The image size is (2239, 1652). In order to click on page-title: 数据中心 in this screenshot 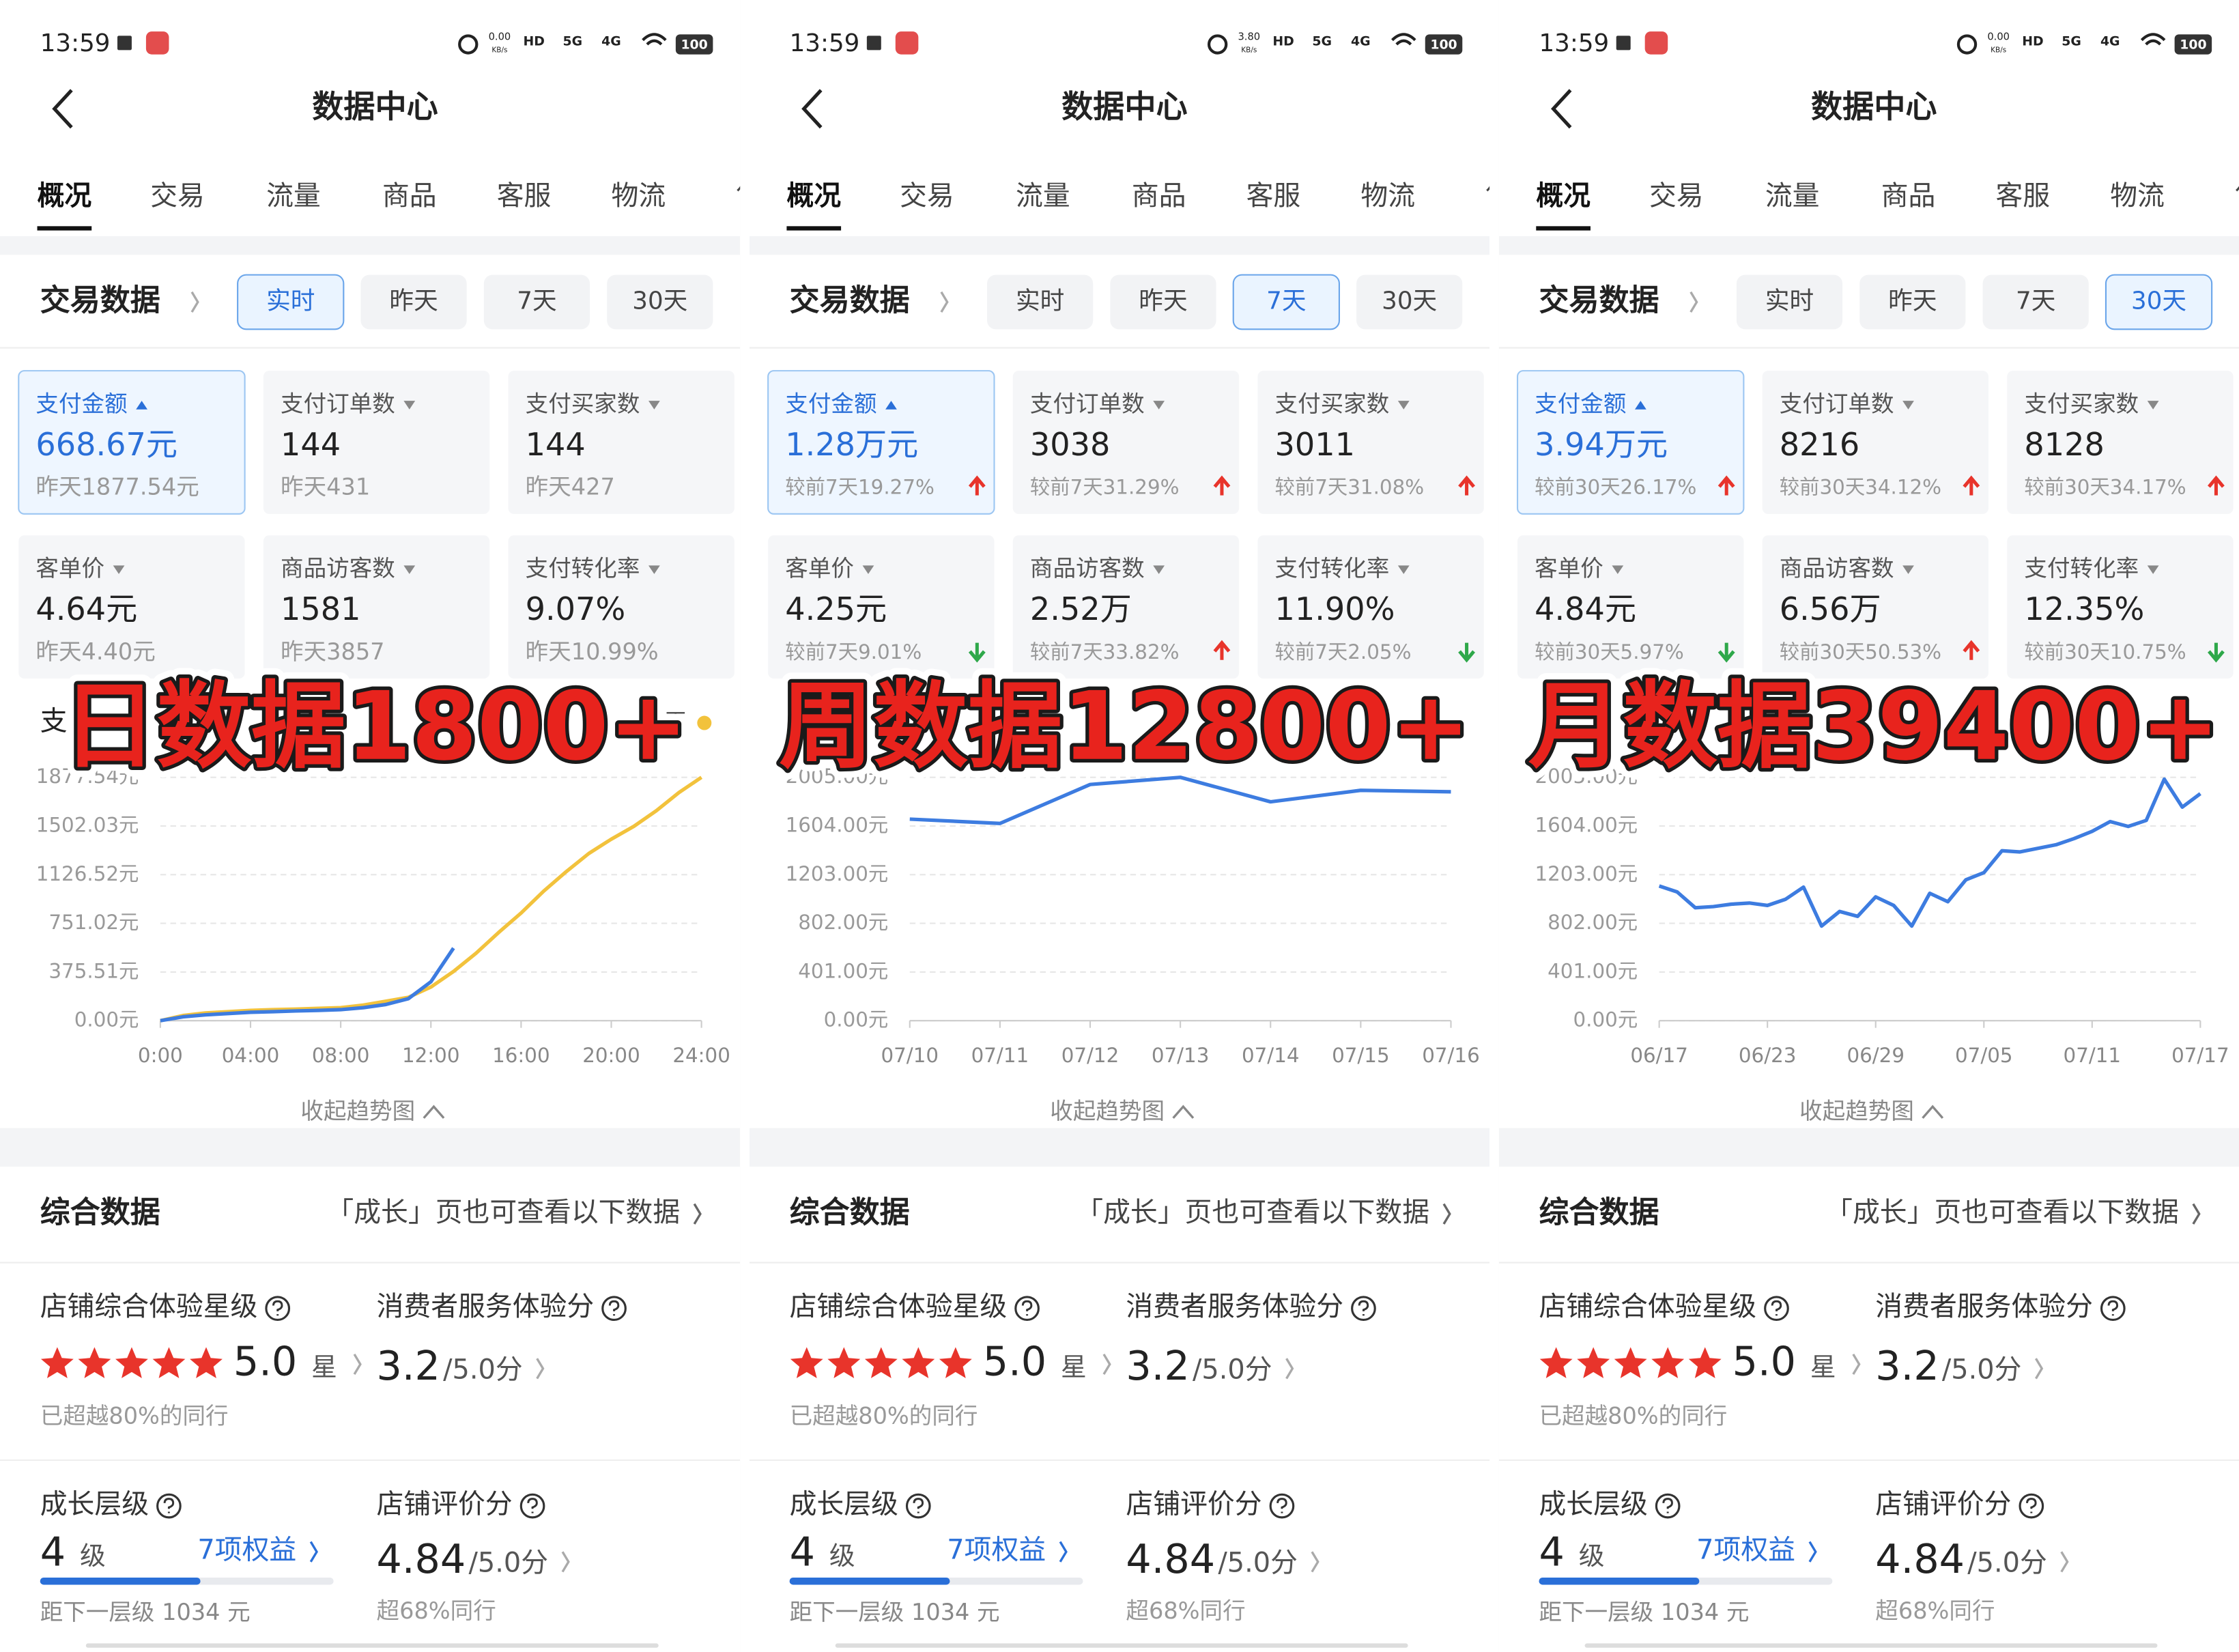, I will do `click(375, 106)`.